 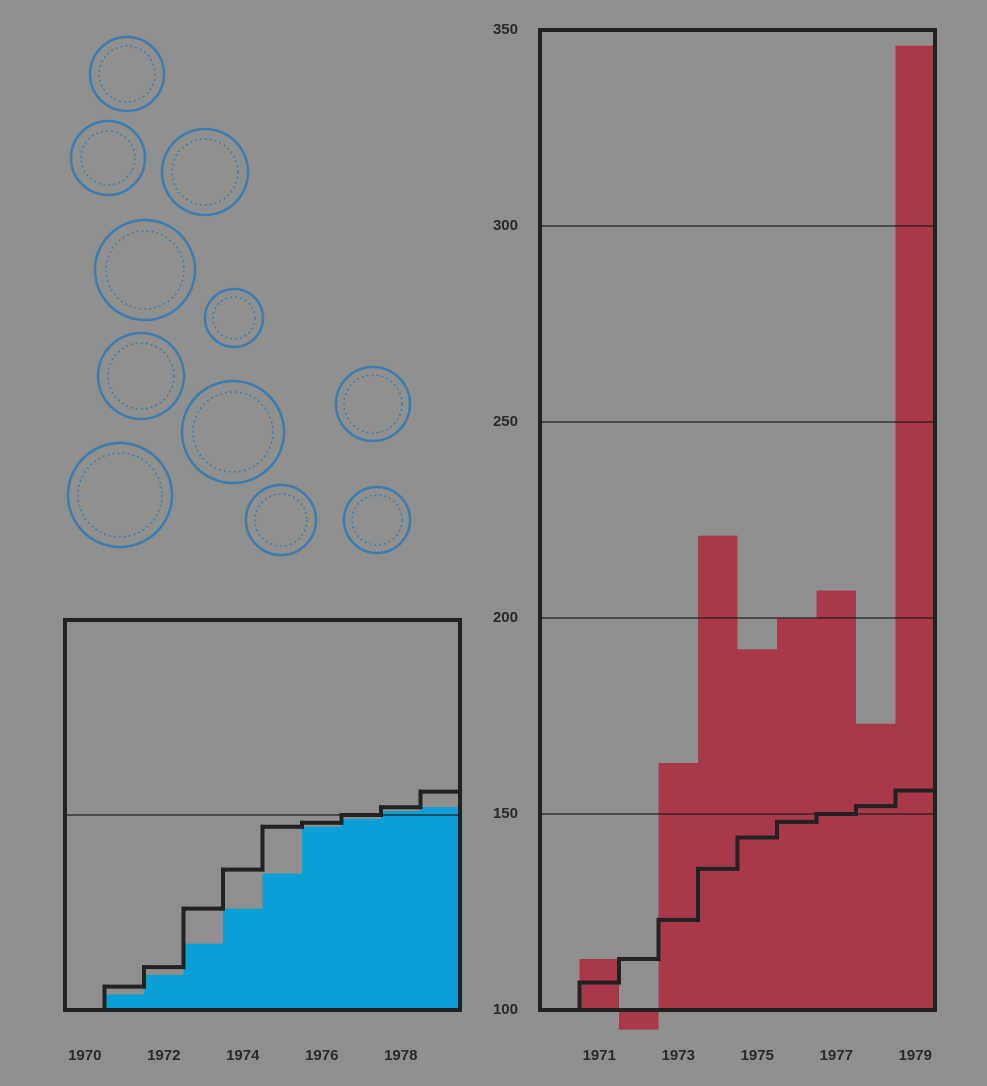 I want to click on x-tick-label: 1974, so click(x=243, y=1055).